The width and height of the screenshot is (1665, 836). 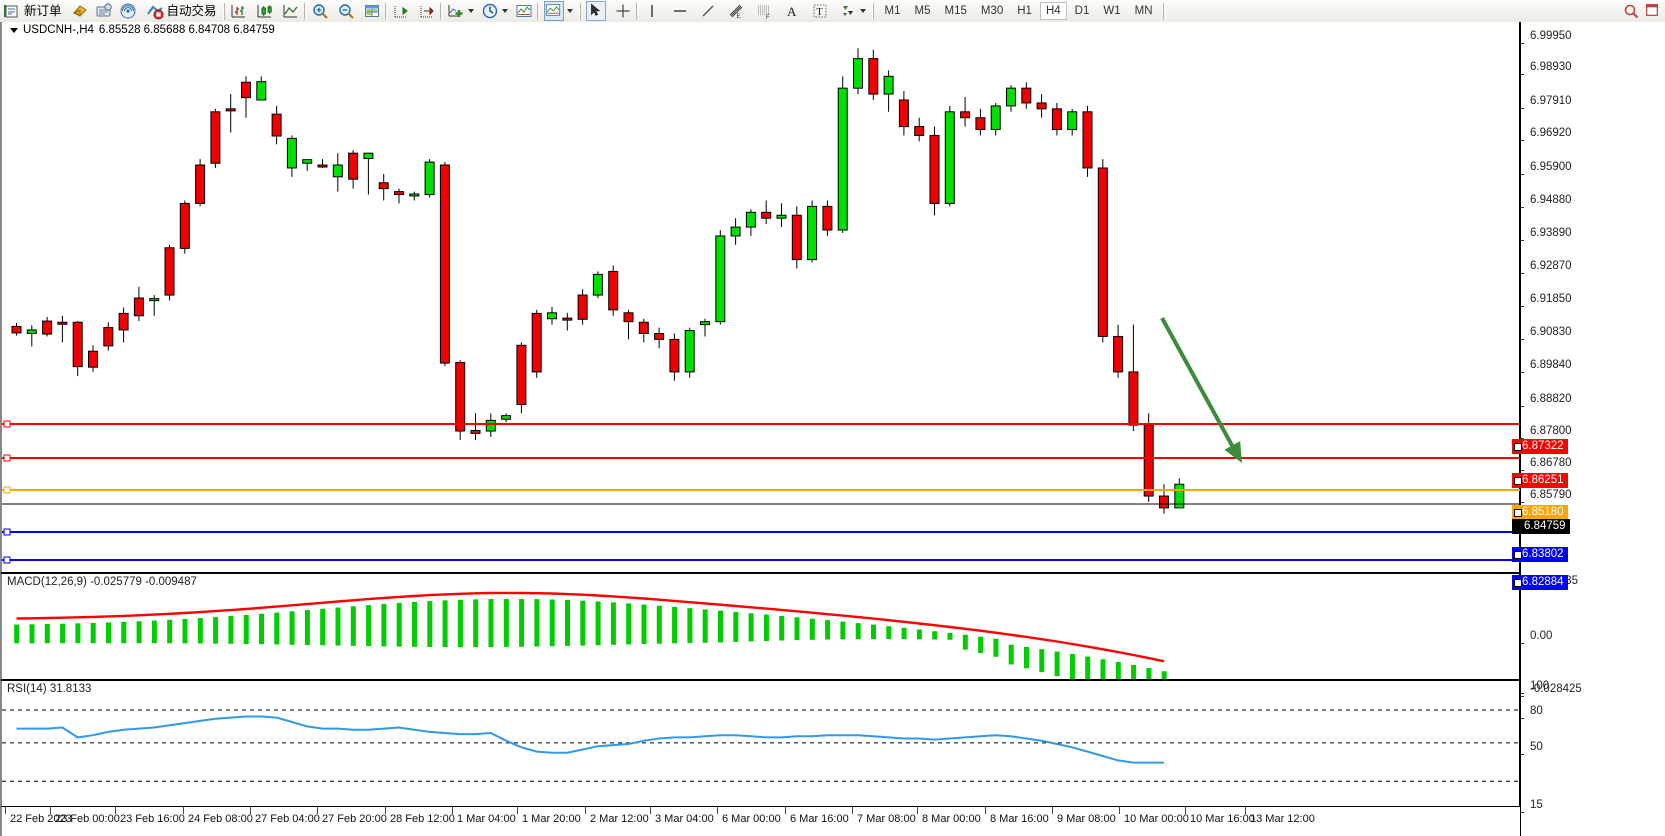 I want to click on template-dropdown-caret, so click(x=569, y=11).